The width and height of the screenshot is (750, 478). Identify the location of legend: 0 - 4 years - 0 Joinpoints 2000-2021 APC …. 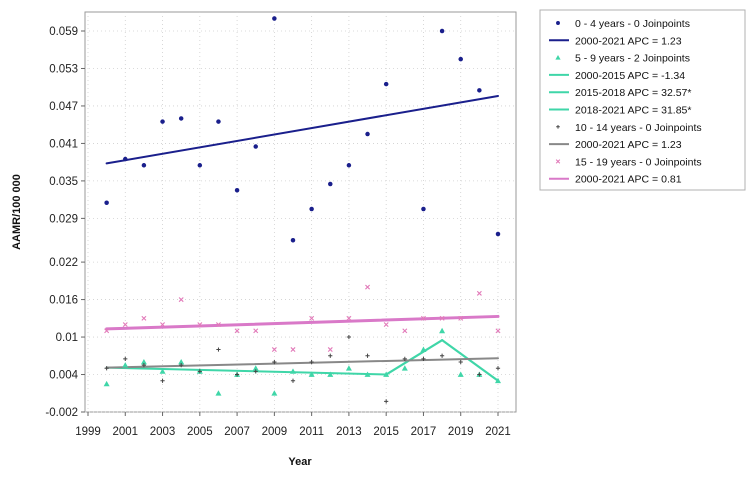
(642, 100).